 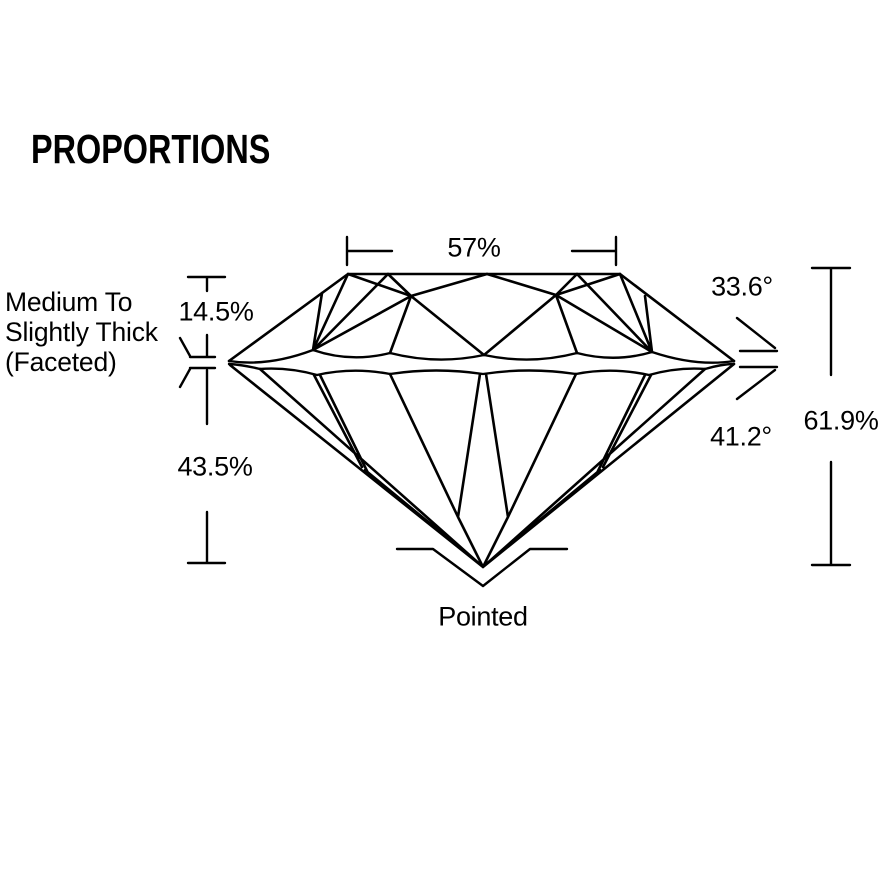 What do you see at coordinates (69, 302) in the screenshot?
I see `girdle-description-line1: Medium To` at bounding box center [69, 302].